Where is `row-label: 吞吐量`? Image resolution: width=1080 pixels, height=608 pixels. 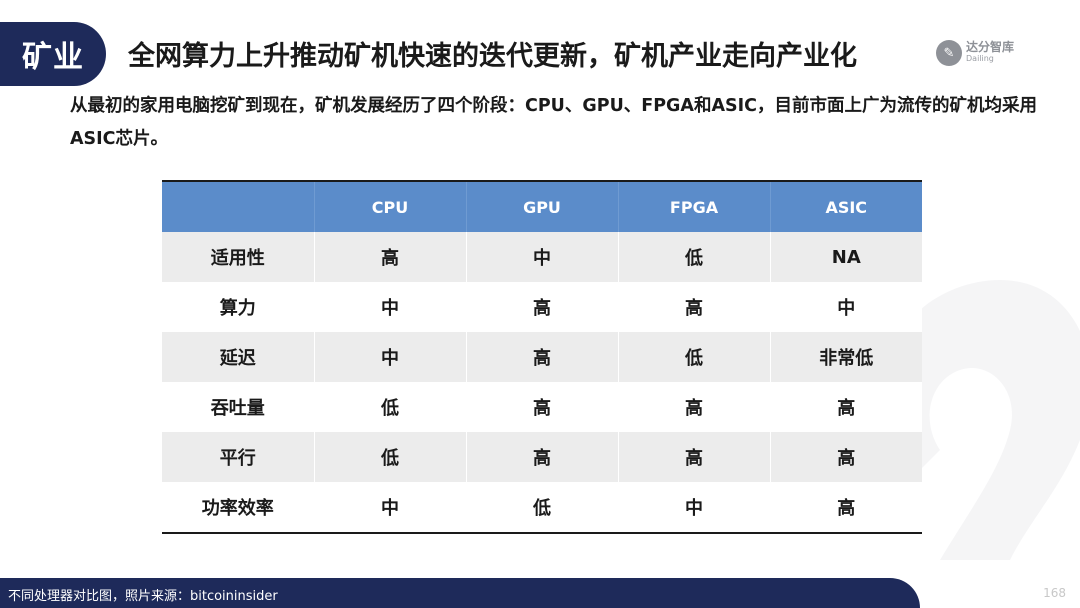
row-label: 吞吐量 is located at coordinates (238, 407).